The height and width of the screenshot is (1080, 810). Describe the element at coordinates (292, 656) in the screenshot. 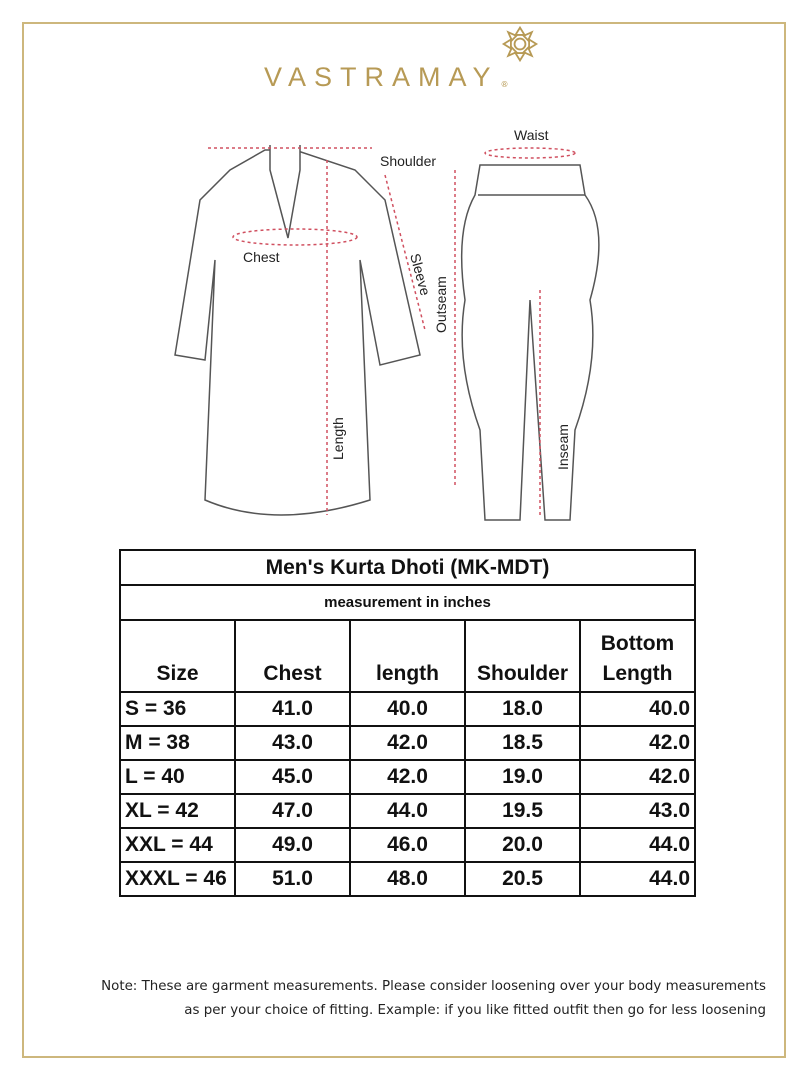

I see `header-chest: Chest` at that location.